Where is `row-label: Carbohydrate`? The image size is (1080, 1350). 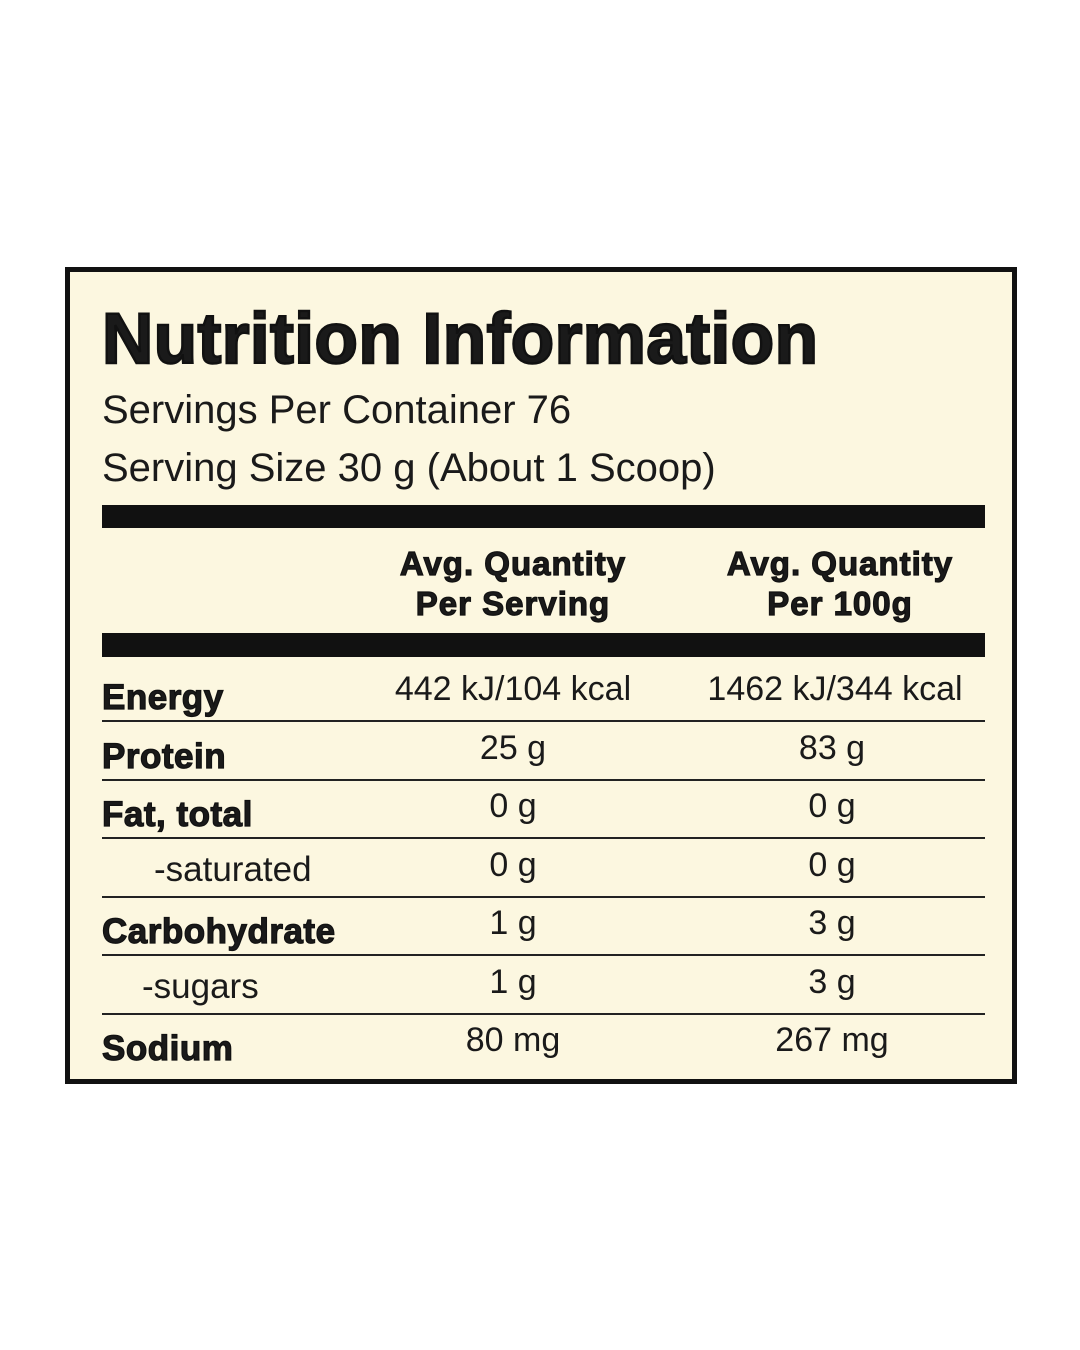 row-label: Carbohydrate is located at coordinates (218, 931).